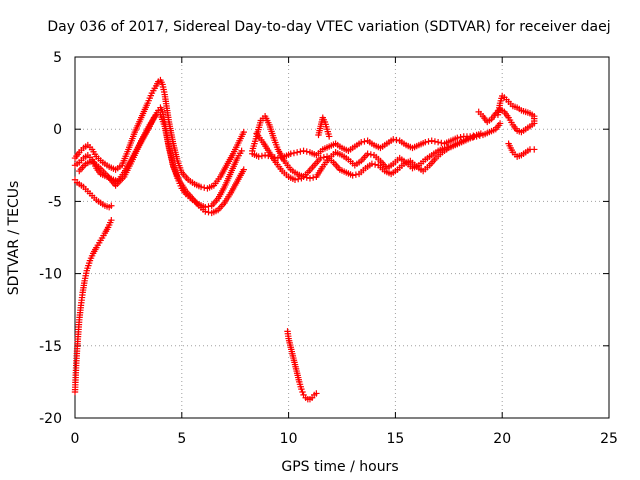 Image resolution: width=640 pixels, height=480 pixels. What do you see at coordinates (50, 275) in the screenshot?
I see `y-tick-label: -10` at bounding box center [50, 275].